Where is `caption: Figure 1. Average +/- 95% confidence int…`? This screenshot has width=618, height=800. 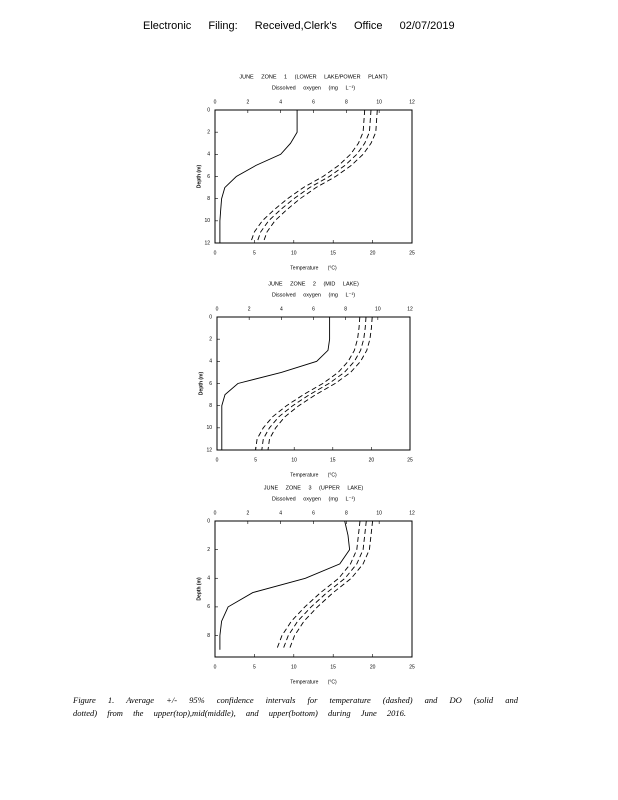
caption: Figure 1. Average +/- 95% confidence int… is located at coordinates (295, 706).